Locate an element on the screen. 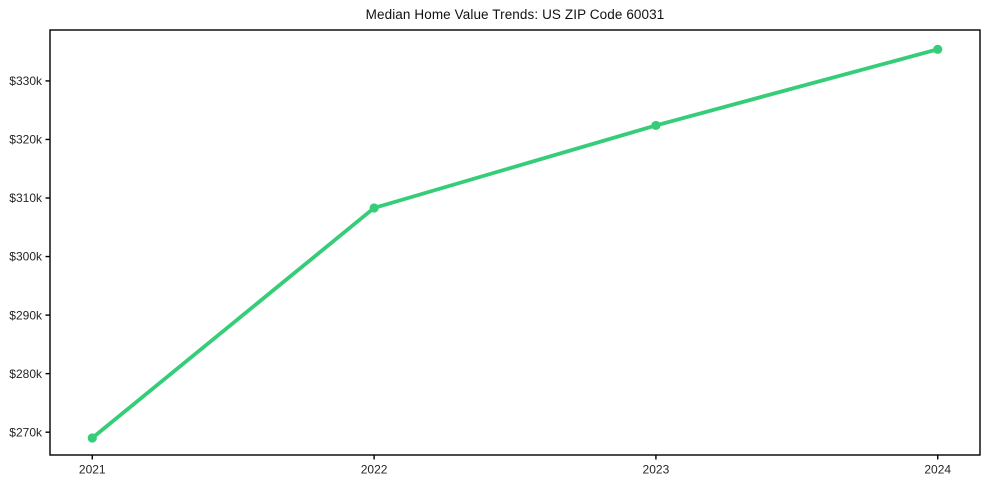 The image size is (990, 490). x-tick-label: 2021 is located at coordinates (92, 470).